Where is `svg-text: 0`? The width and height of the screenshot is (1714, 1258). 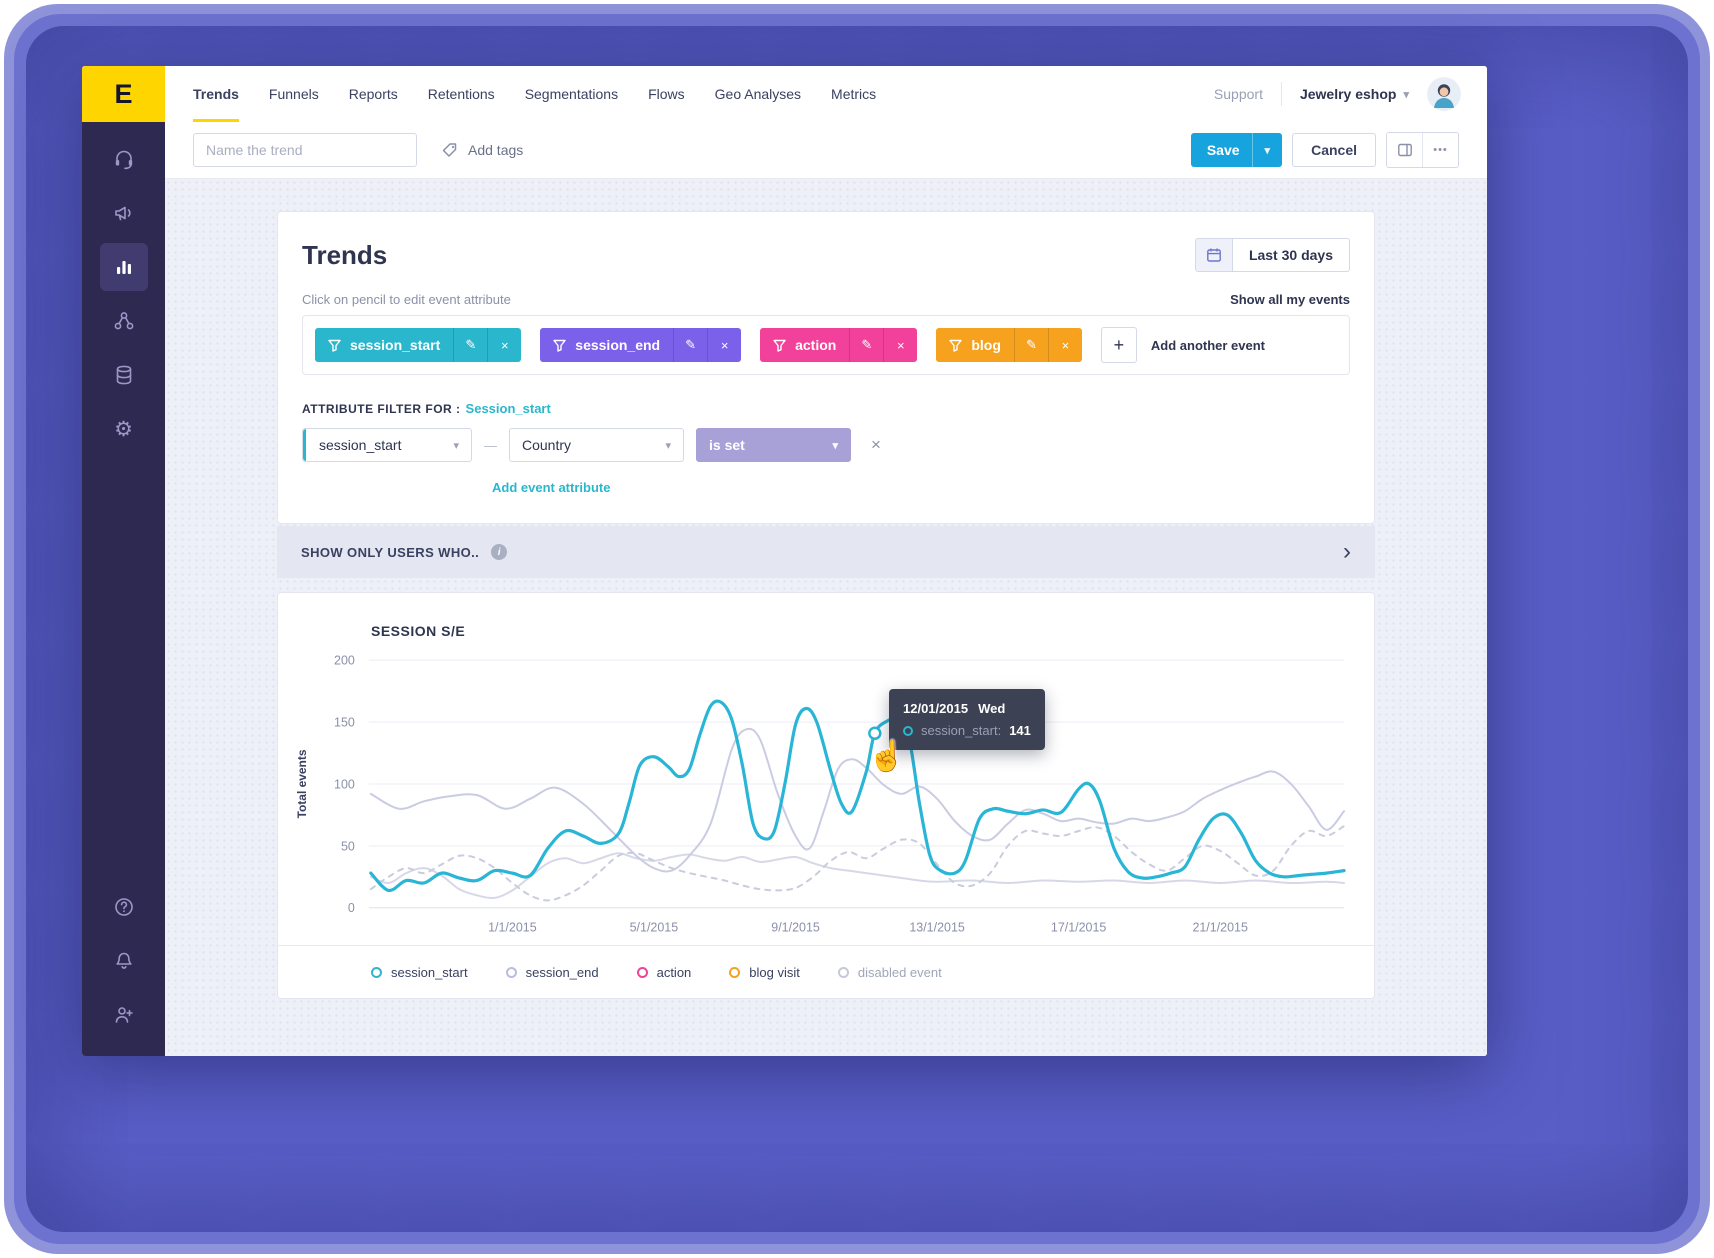 svg-text: 0 is located at coordinates (351, 908).